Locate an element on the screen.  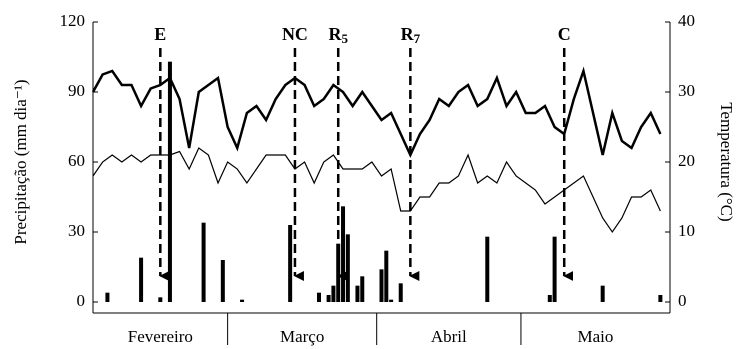
annotation-label: C is located at coordinates (564, 34).